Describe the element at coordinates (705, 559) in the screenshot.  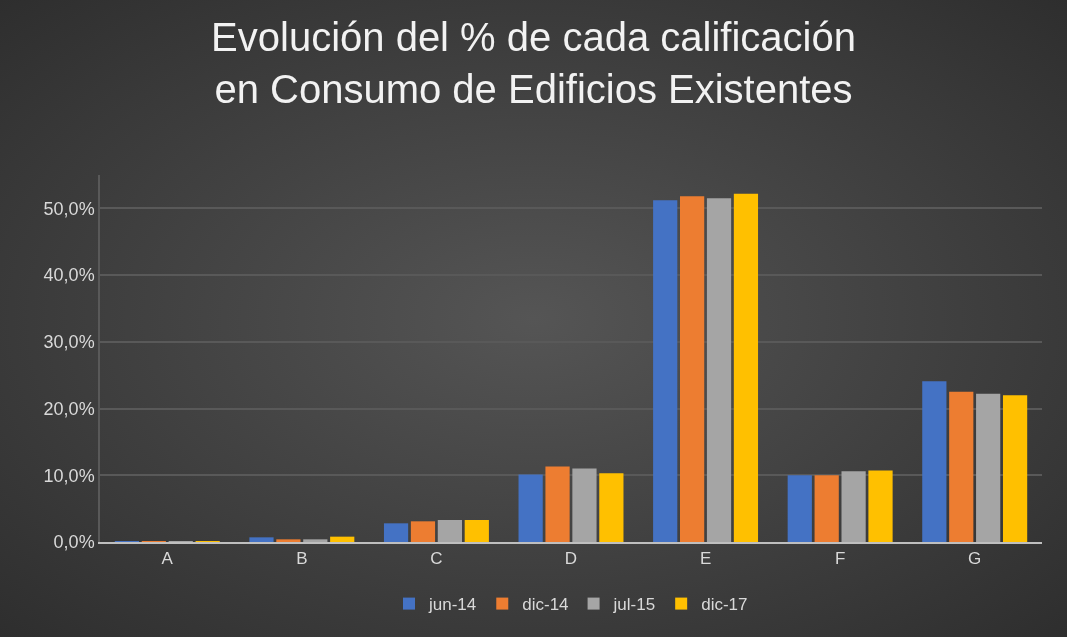
I see `x-tick-label: E` at that location.